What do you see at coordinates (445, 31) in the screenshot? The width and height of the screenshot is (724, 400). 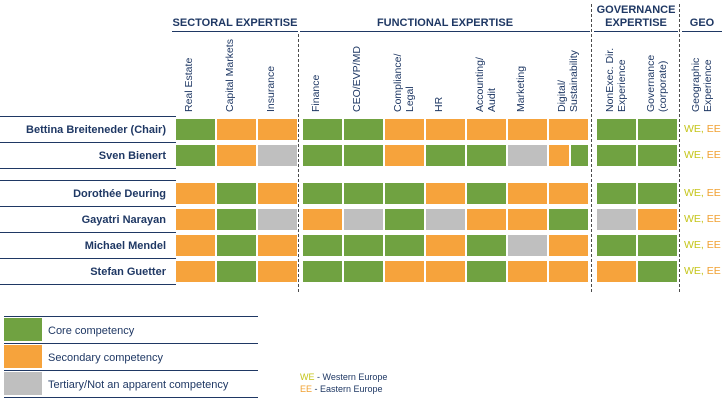 I see `group-underline-functional` at bounding box center [445, 31].